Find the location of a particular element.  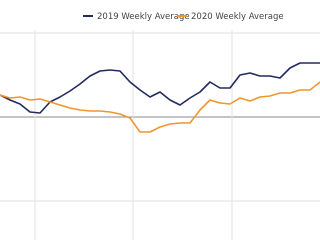

legend-label: 2020 Weekly Average is located at coordinates (237, 17).